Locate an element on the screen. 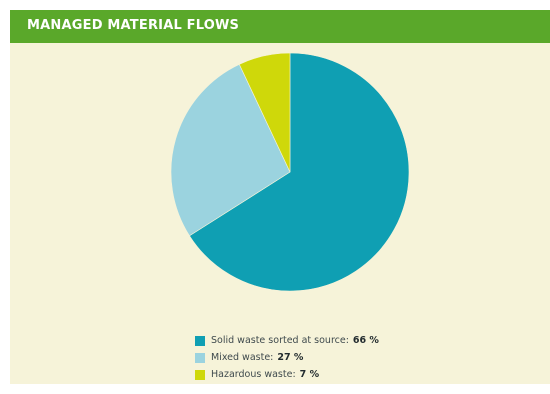  chart-title: MANAGED MATERIAL FLOWS is located at coordinates (133, 25).